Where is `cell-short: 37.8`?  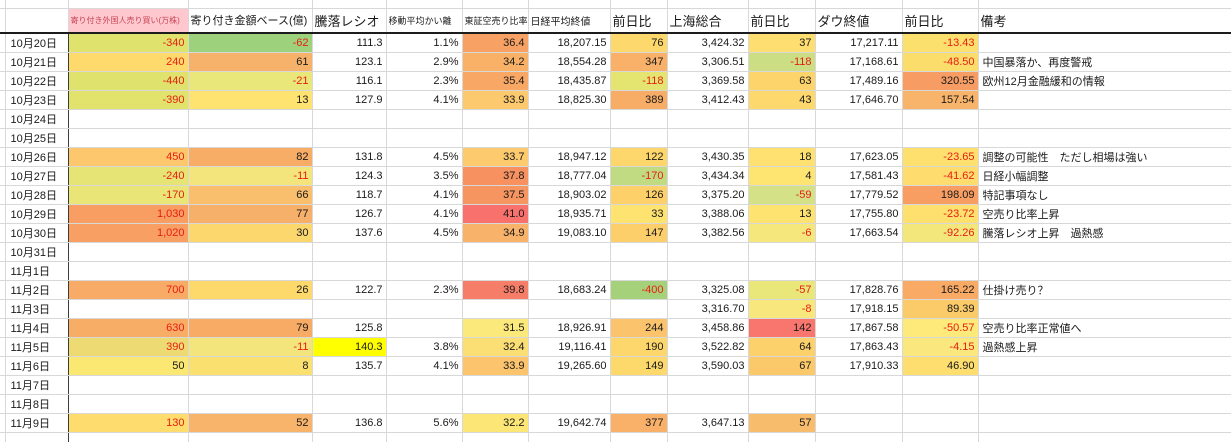
cell-short: 37.8 is located at coordinates (495, 176).